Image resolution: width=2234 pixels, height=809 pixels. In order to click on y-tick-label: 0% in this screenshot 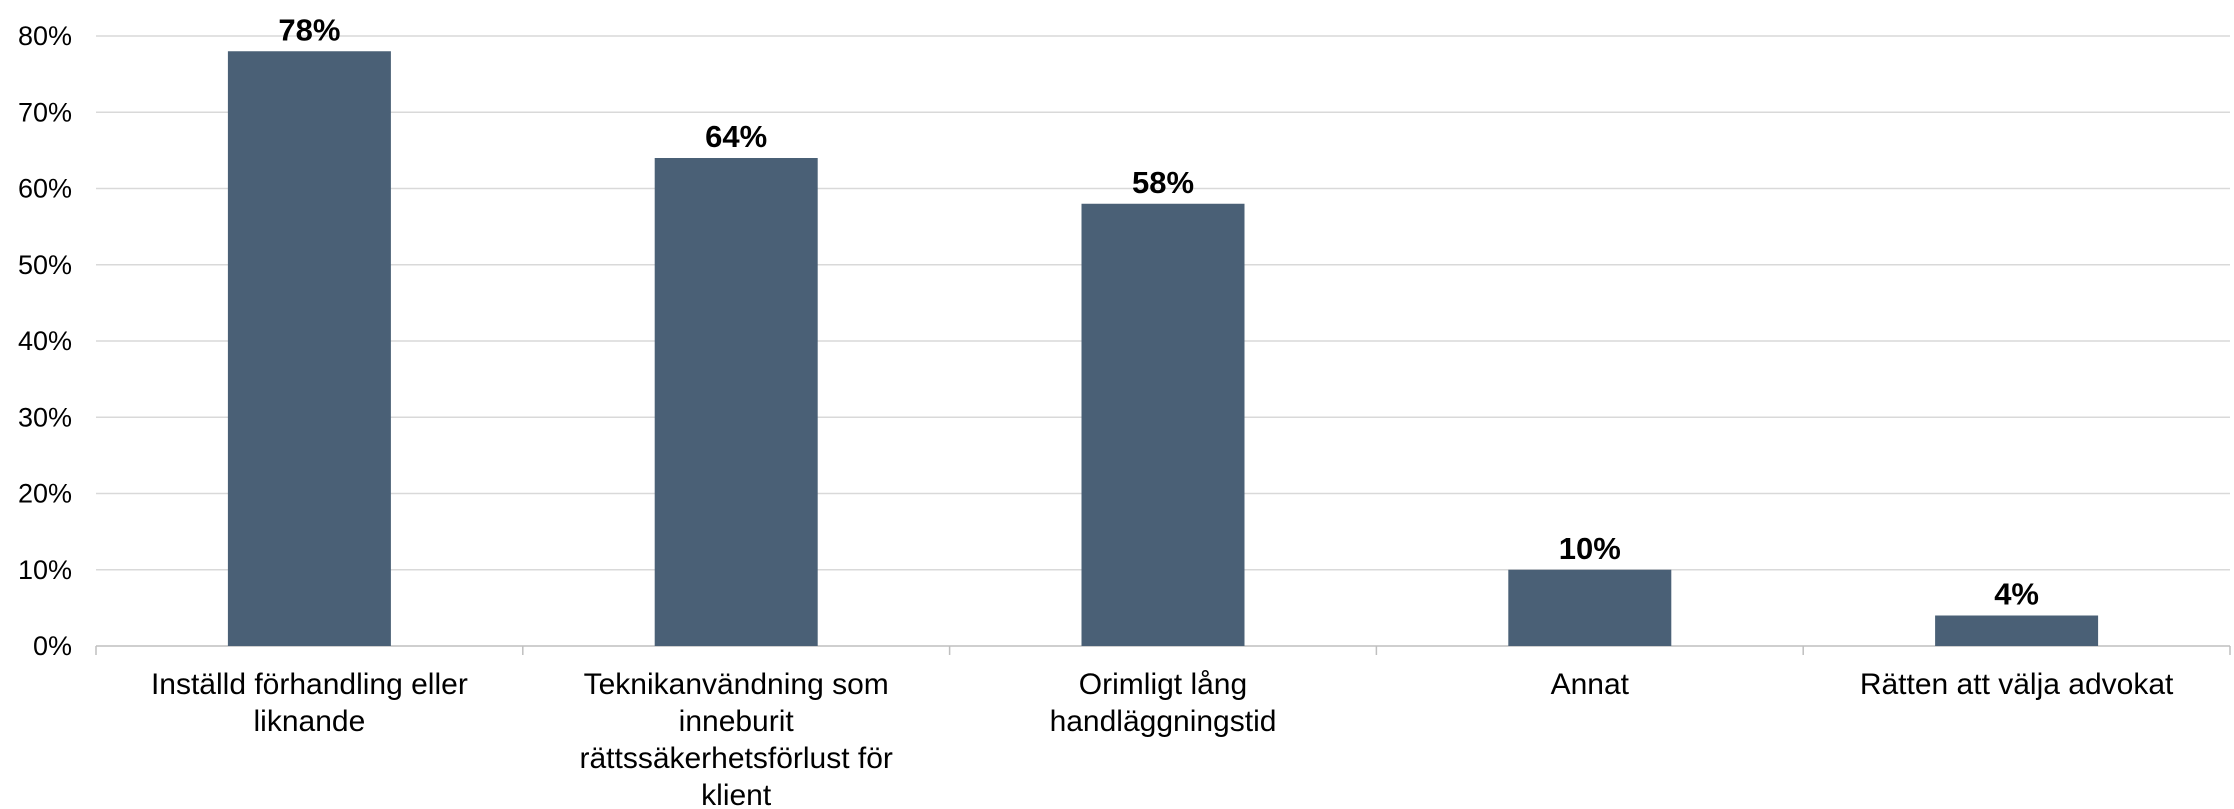, I will do `click(52, 646)`.